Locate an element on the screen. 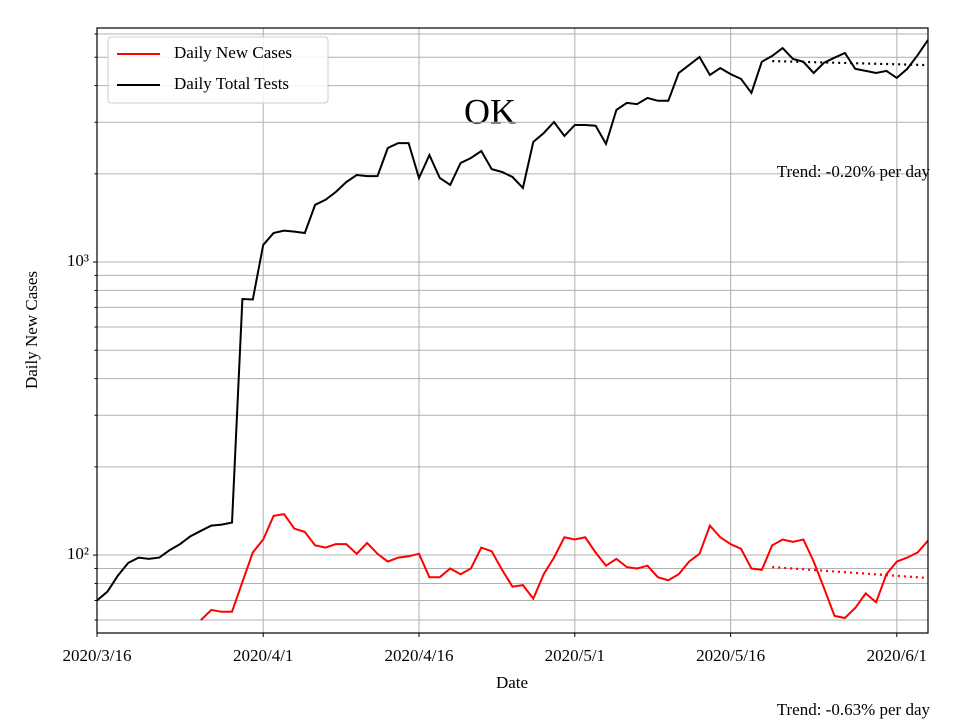 The height and width of the screenshot is (720, 960). trend-label: Trend: -0.63% per day is located at coordinates (854, 709).